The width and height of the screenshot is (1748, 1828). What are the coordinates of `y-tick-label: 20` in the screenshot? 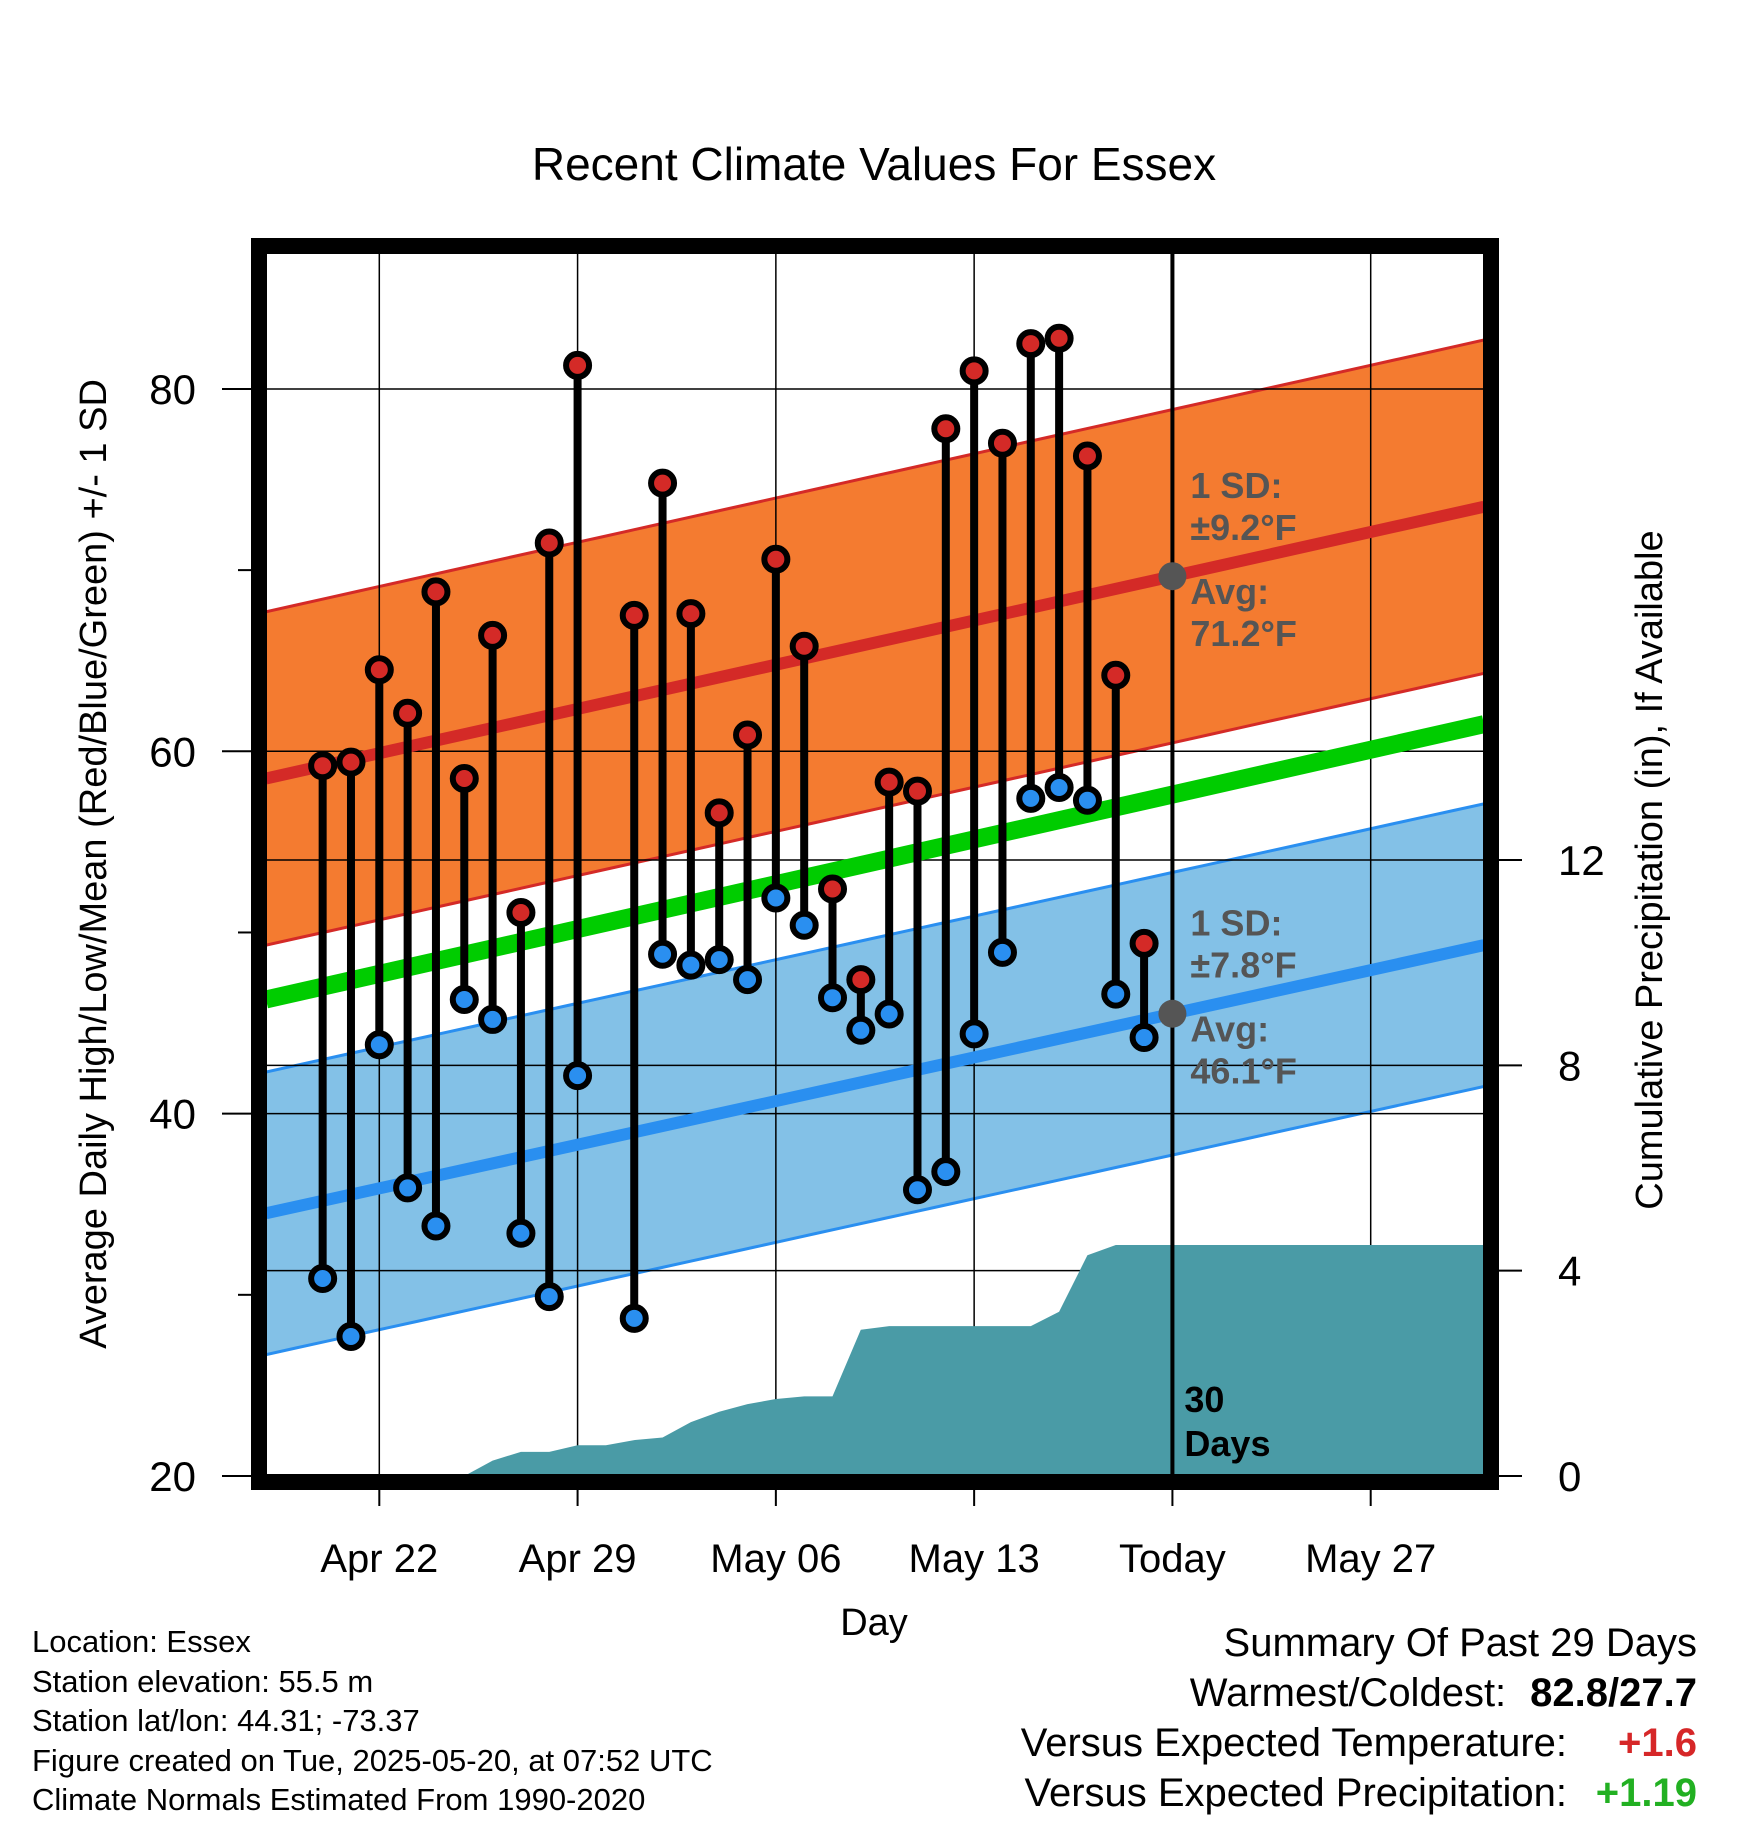 It's located at (172, 1476).